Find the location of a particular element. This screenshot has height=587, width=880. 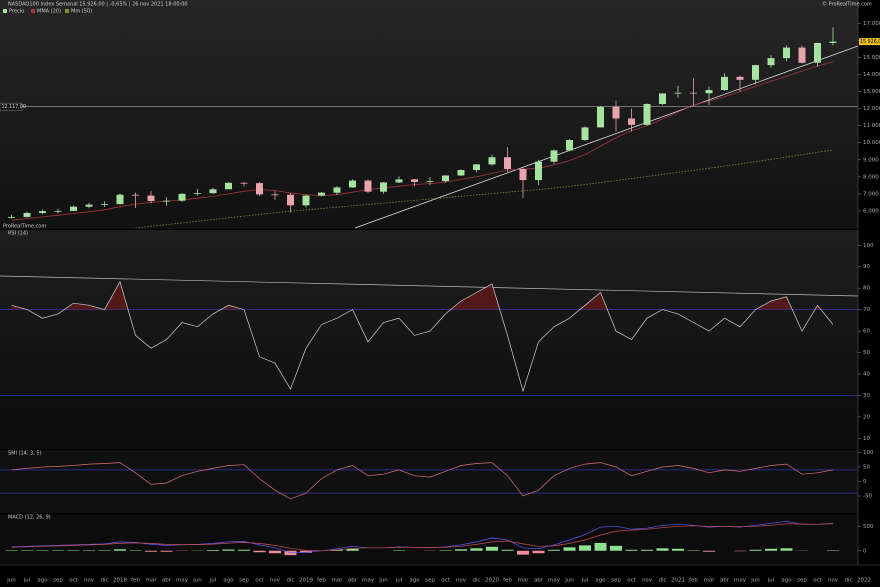

panel-title: RSI (14) is located at coordinates (18, 234).